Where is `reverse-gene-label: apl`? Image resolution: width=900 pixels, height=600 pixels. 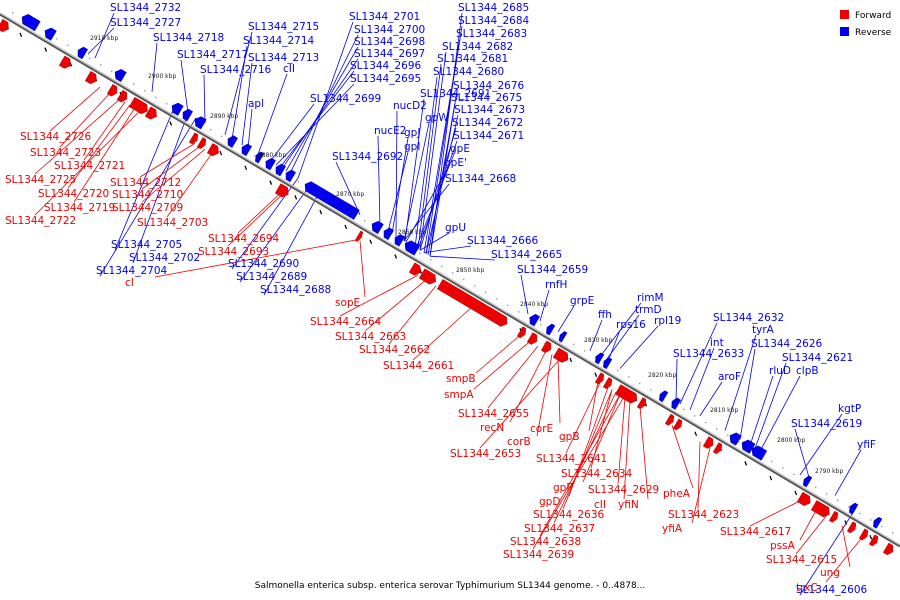
reverse-gene-label: apl is located at coordinates (256, 104).